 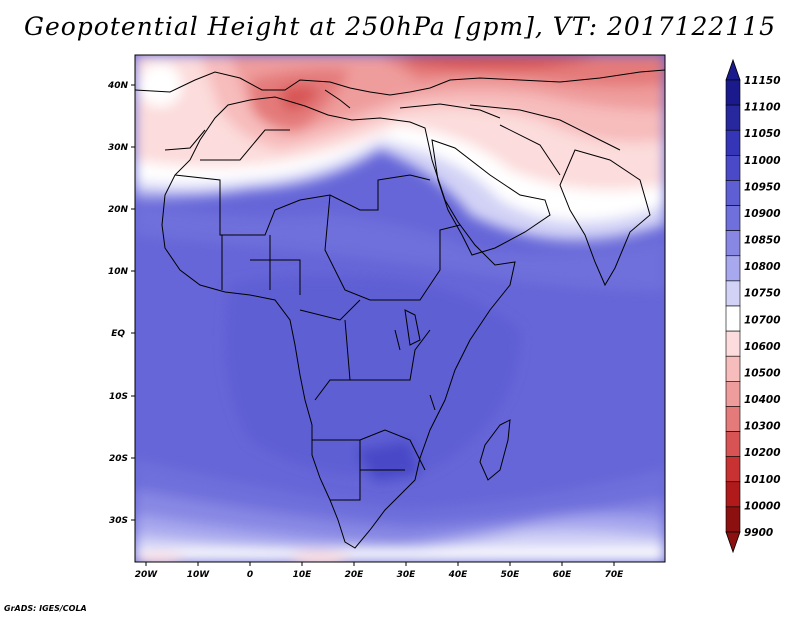 What do you see at coordinates (495, 450) in the screenshot?
I see `madagascar-coast` at bounding box center [495, 450].